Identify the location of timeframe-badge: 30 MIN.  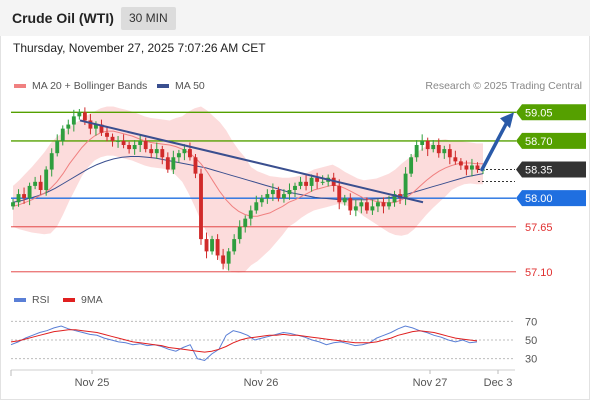
(148, 18).